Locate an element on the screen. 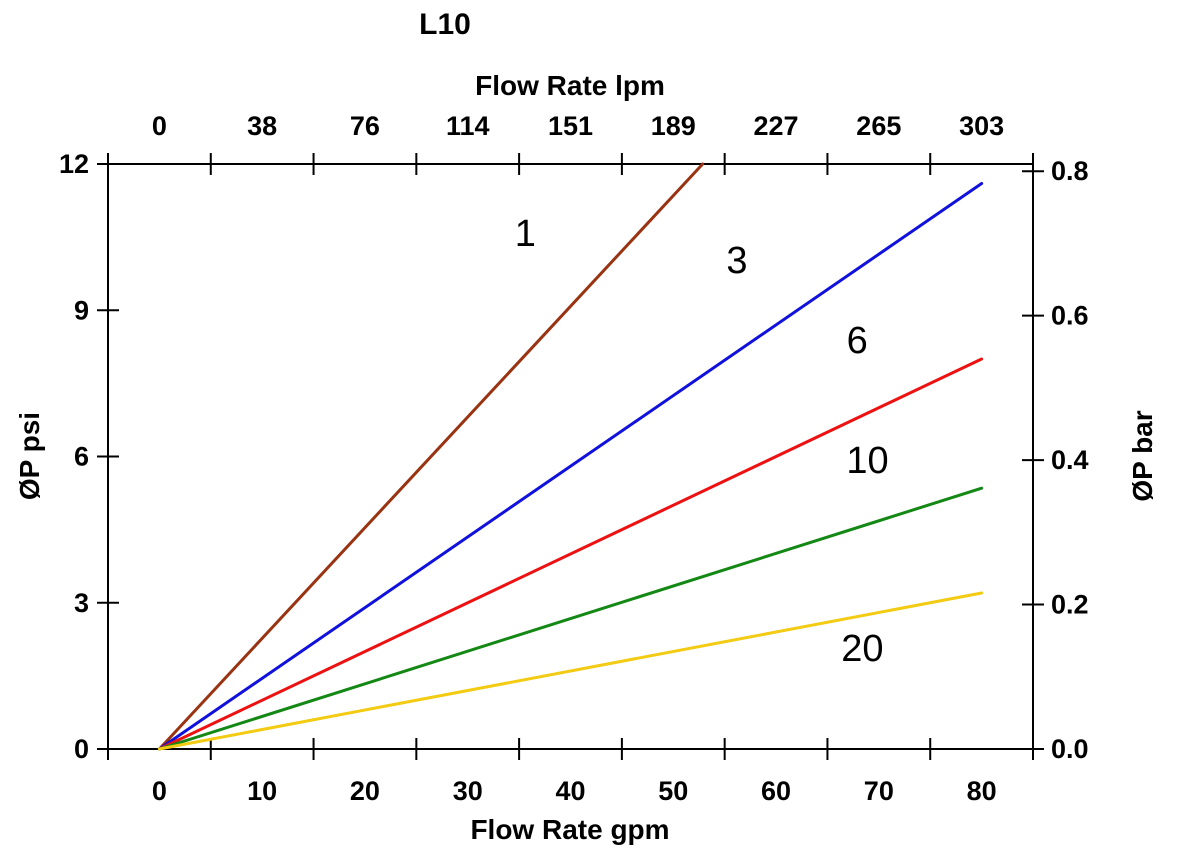  bottom-tick-label: 0 is located at coordinates (159, 791).